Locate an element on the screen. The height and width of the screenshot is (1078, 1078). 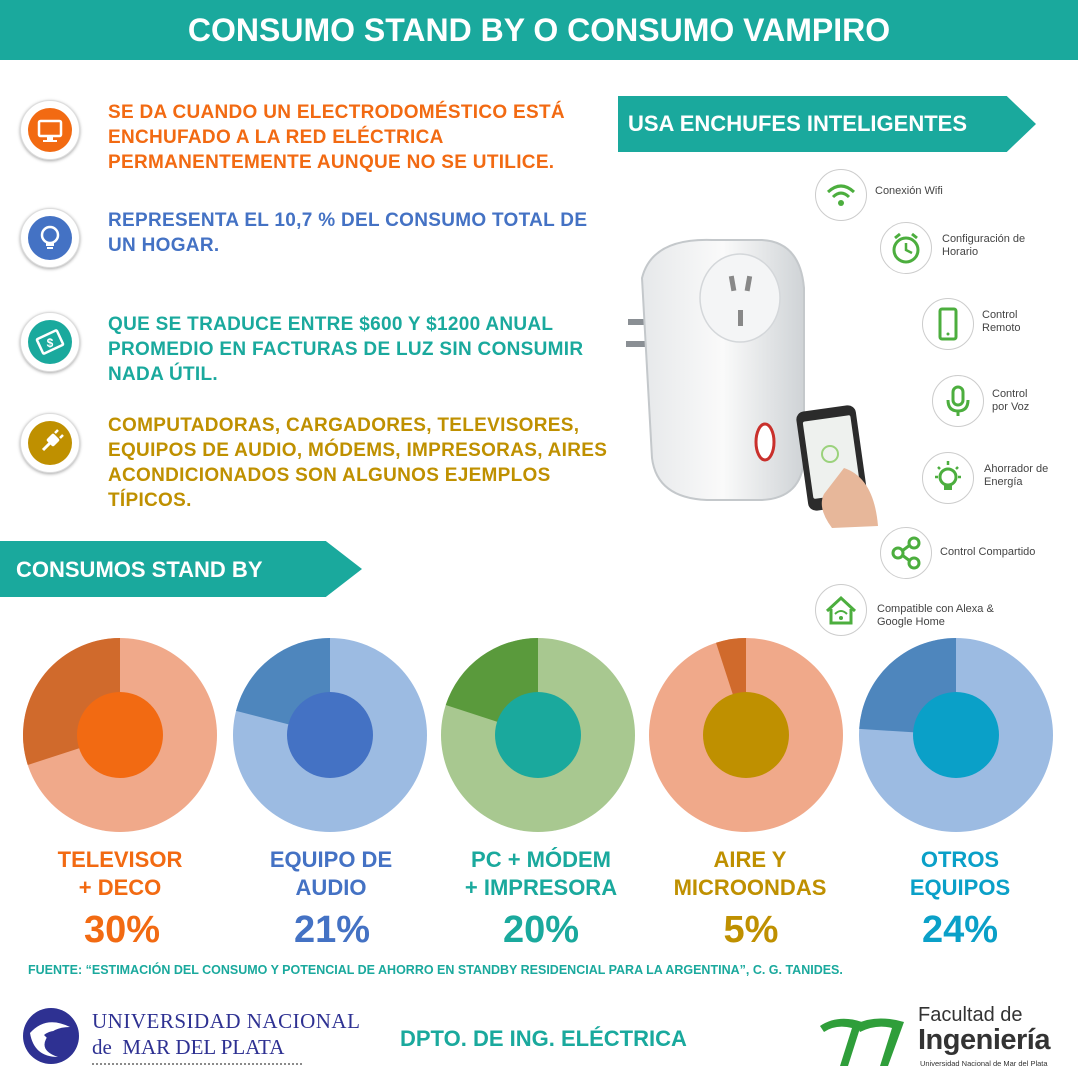
feature-label: Conexión Wifi is located at coordinates (909, 191).